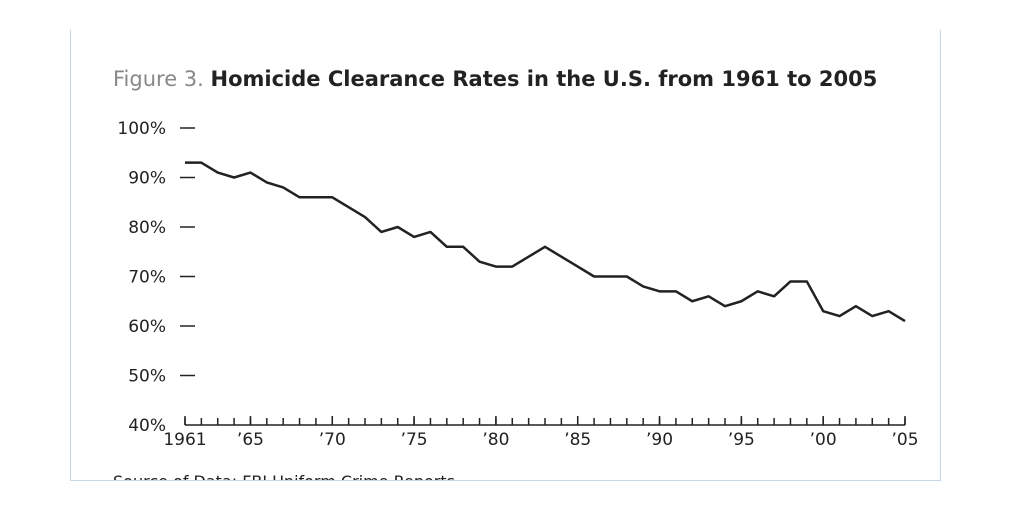 This screenshot has height=507, width=1023. What do you see at coordinates (158, 79) in the screenshot?
I see `figure-label: Figure 3.` at bounding box center [158, 79].